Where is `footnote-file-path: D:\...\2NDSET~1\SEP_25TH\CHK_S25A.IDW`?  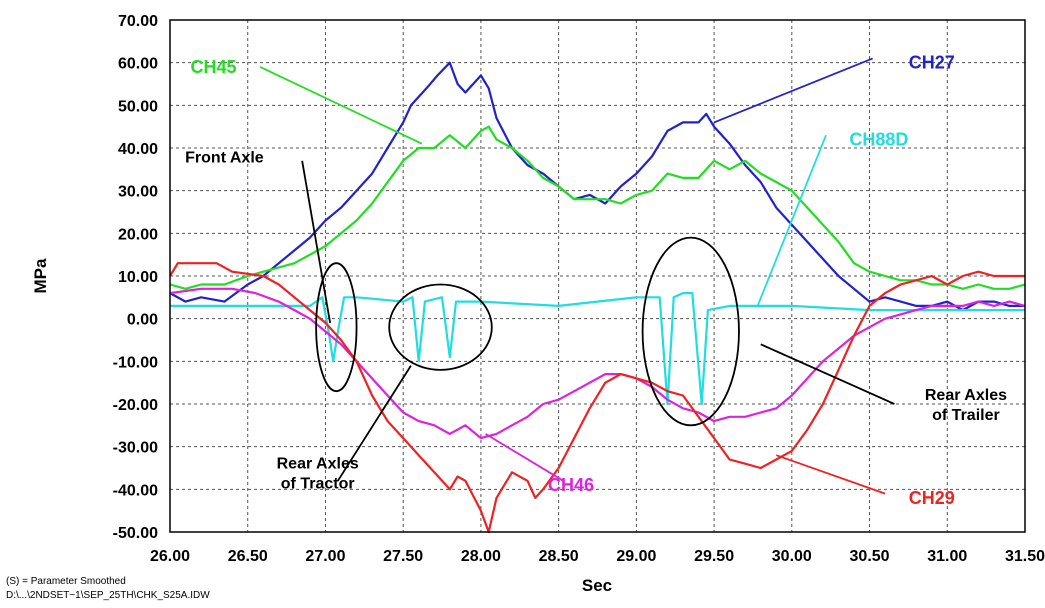
footnote-file-path: D:\...\2NDSET~1\SEP_25TH\CHK_S25A.IDW is located at coordinates (108, 595).